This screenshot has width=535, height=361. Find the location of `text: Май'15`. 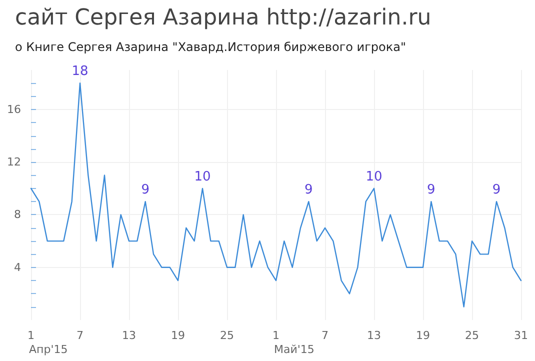

text: Май'15 is located at coordinates (294, 349).